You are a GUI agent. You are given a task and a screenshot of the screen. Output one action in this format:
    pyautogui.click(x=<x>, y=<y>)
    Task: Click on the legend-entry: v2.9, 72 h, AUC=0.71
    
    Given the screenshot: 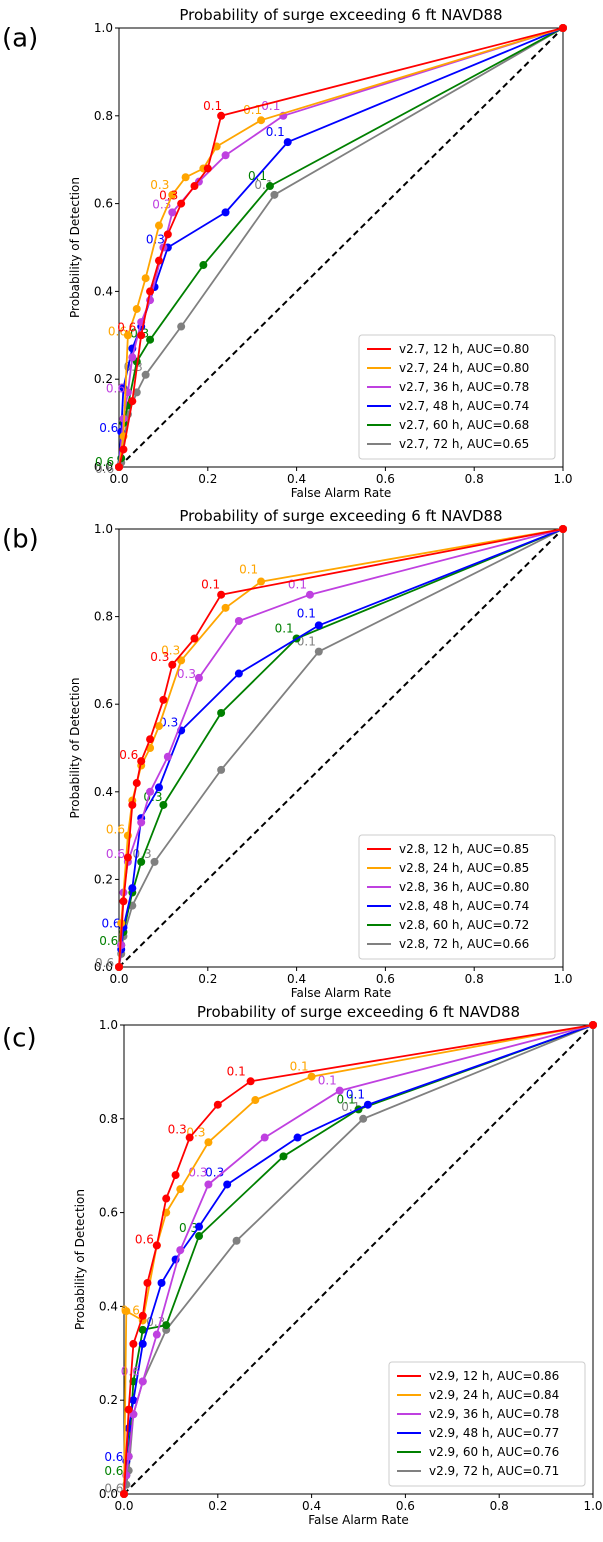 What is the action you would take?
    pyautogui.click(x=494, y=1471)
    